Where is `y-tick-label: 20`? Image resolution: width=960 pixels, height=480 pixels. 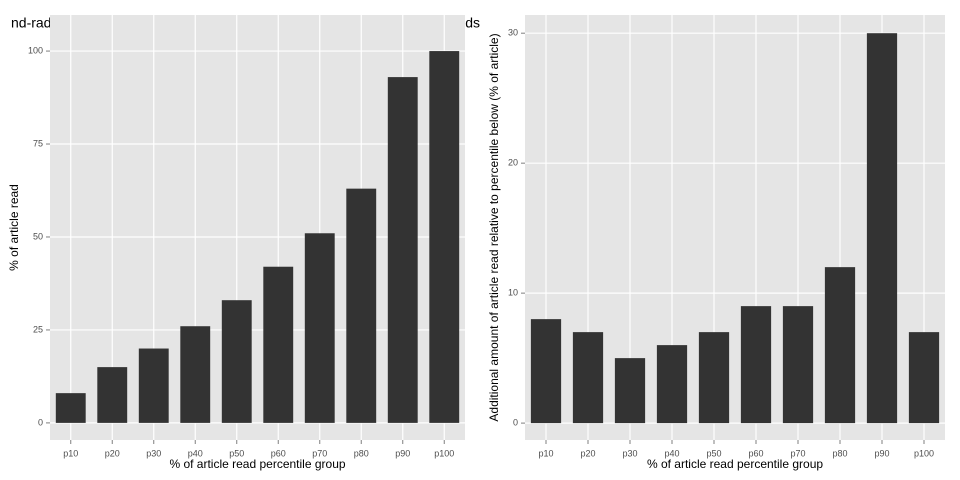
y-tick-label: 20 is located at coordinates (513, 163).